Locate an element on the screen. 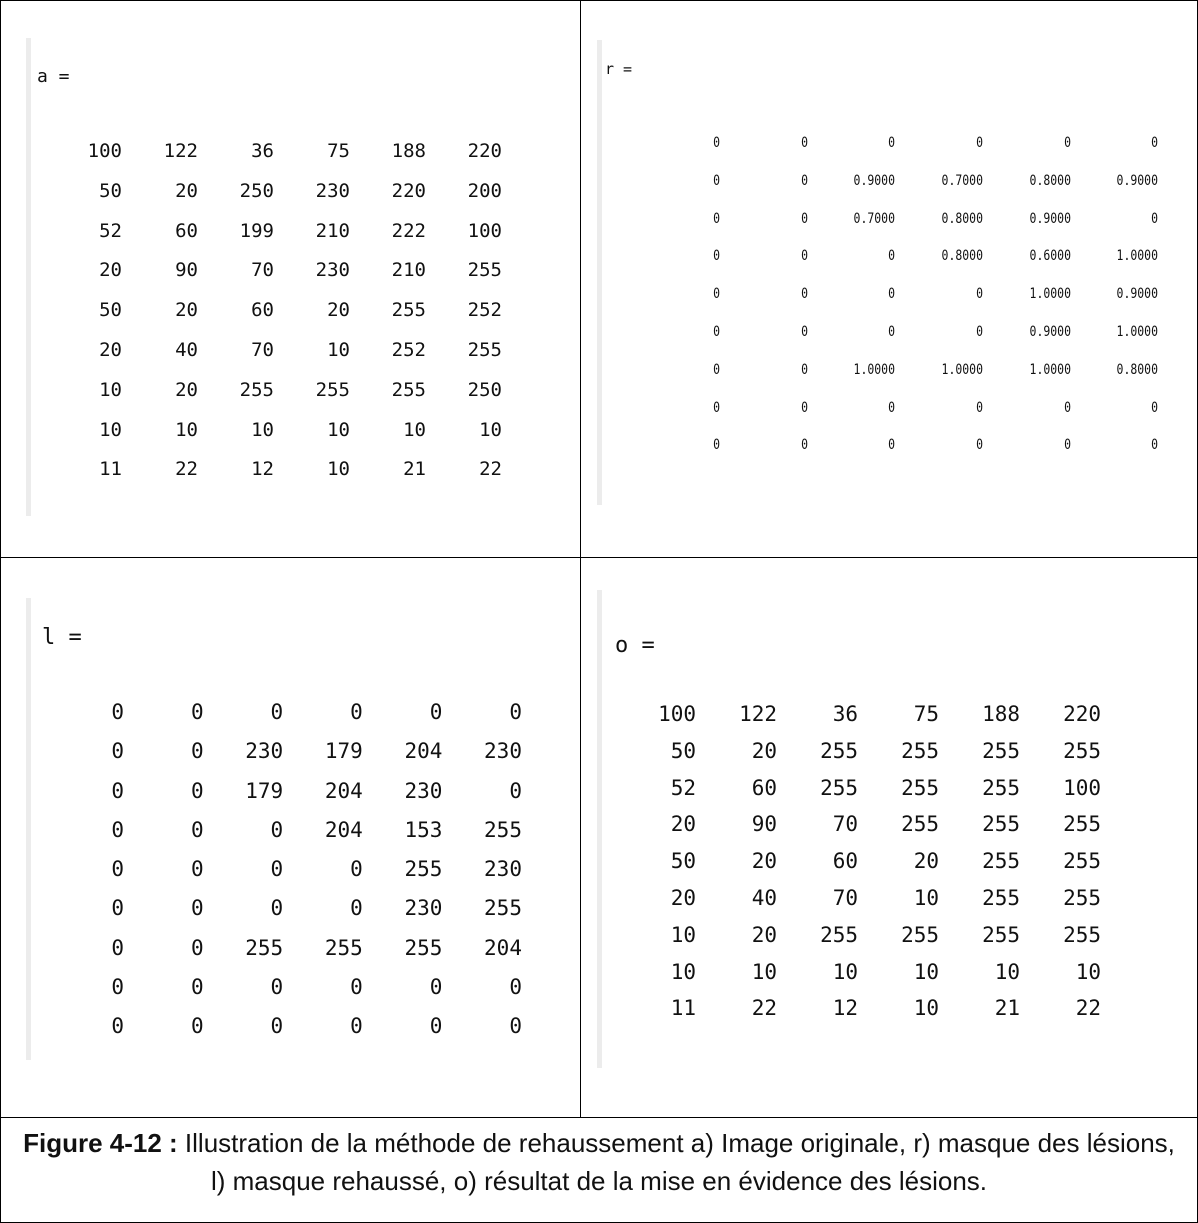  matrix-a-cell-value: 188 is located at coordinates (408, 151).